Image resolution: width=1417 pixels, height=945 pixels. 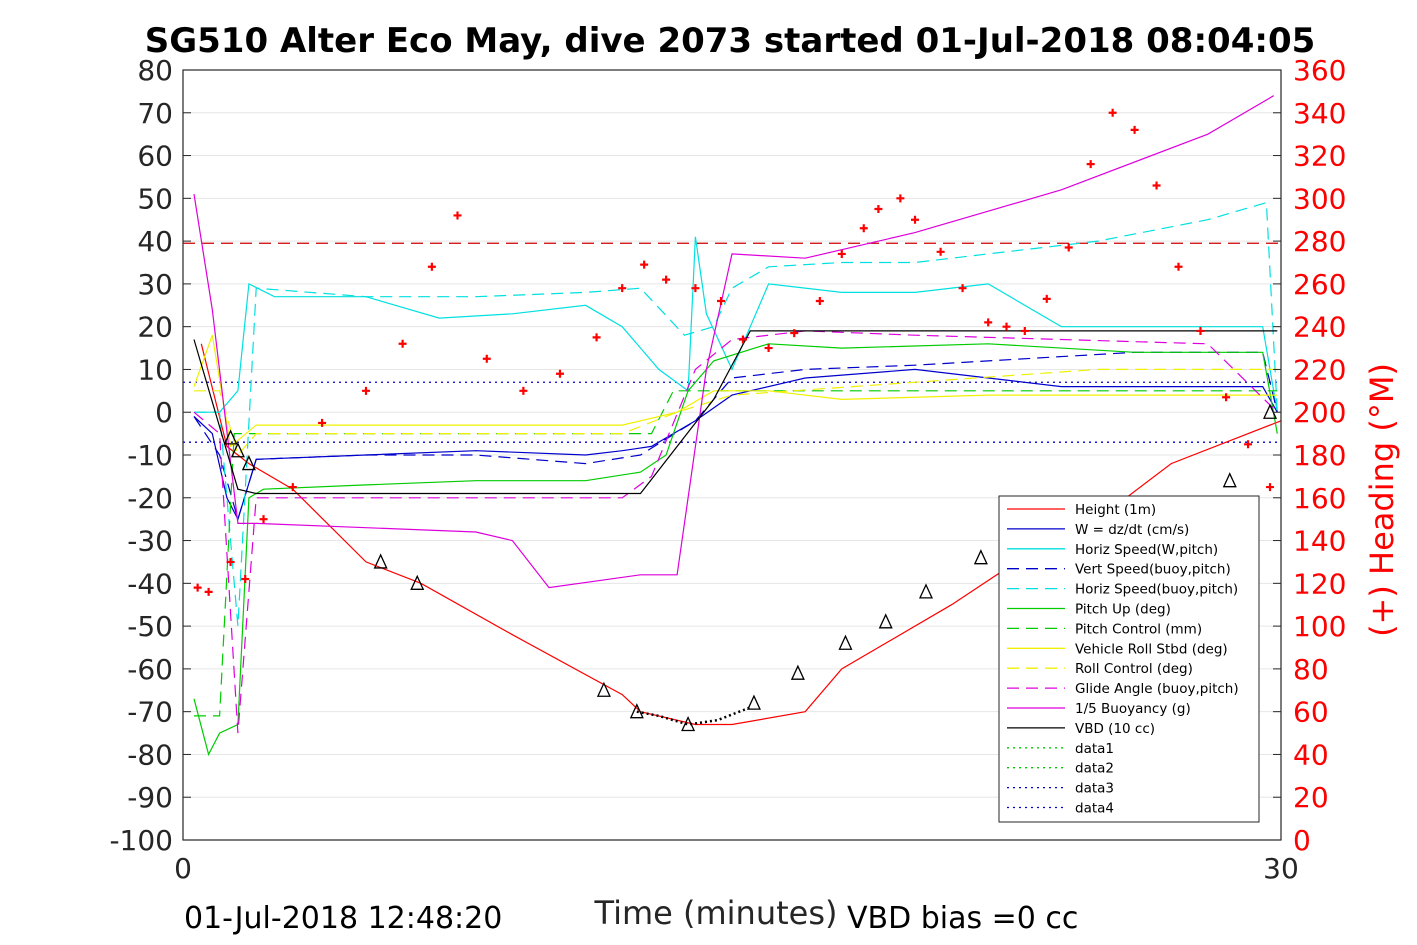 What do you see at coordinates (1319, 327) in the screenshot?
I see `y-right-tick-label: 240` at bounding box center [1319, 327].